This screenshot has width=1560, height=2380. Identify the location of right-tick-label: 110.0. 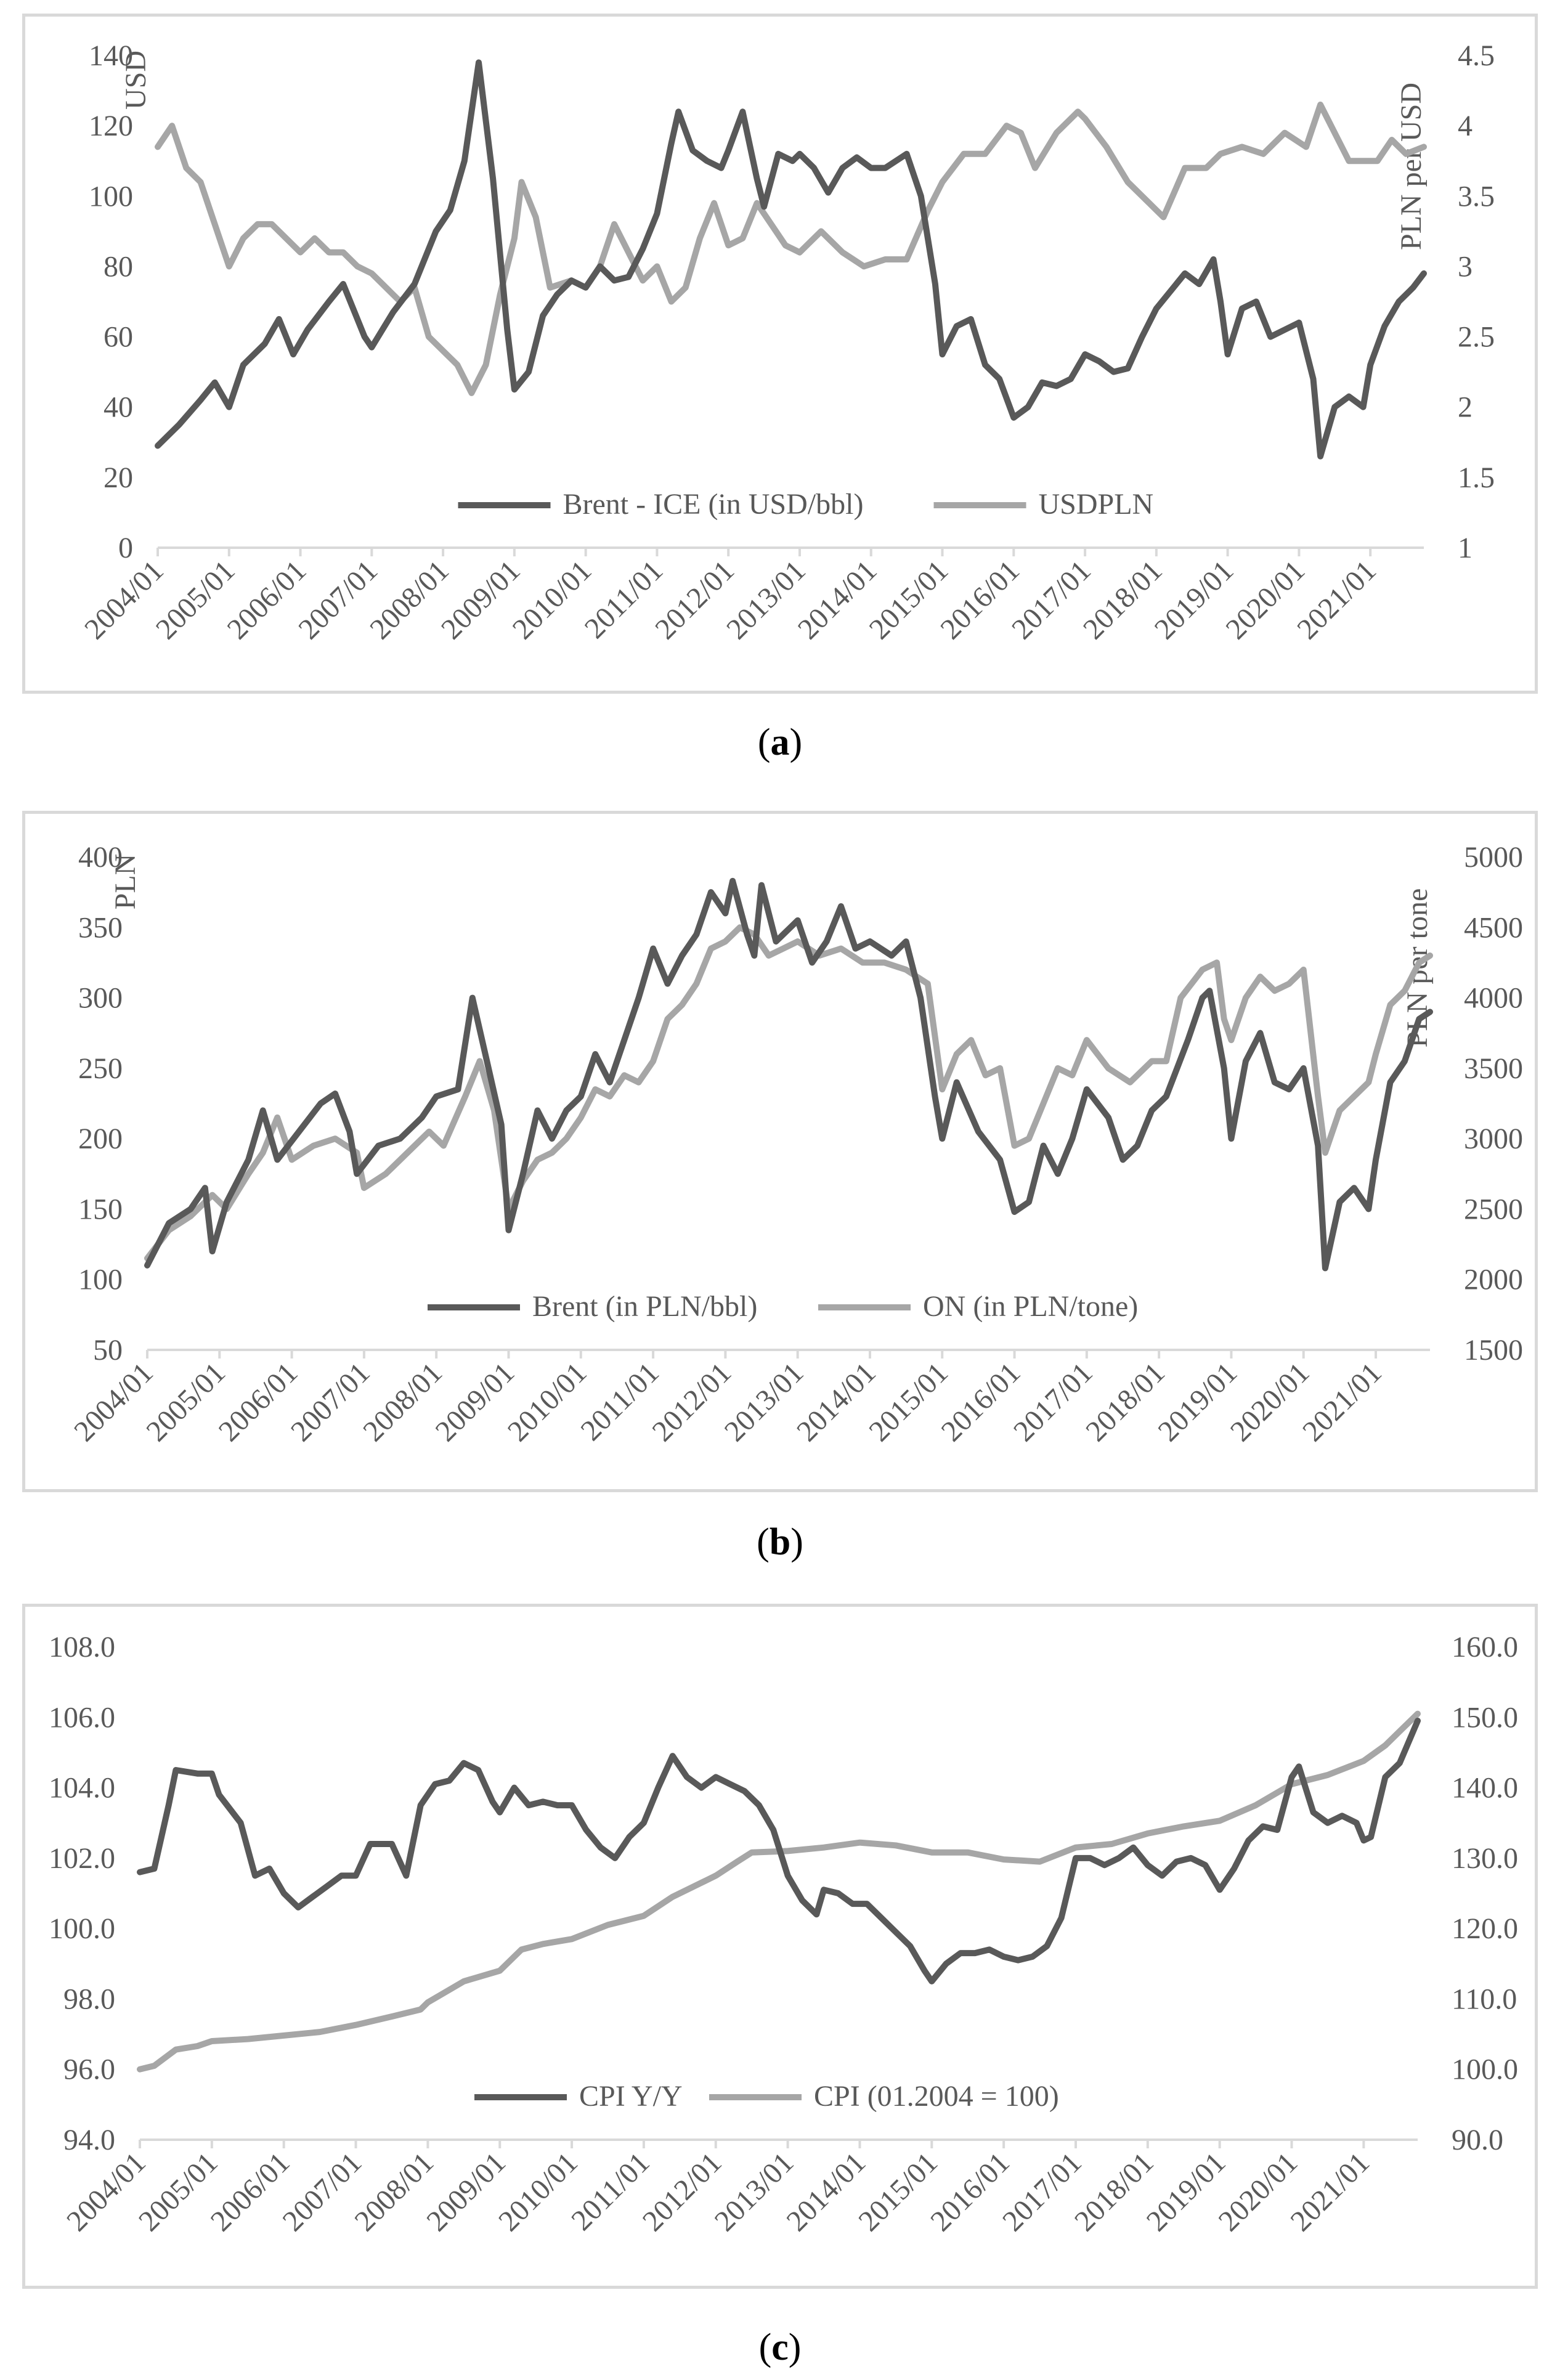
(1485, 1999).